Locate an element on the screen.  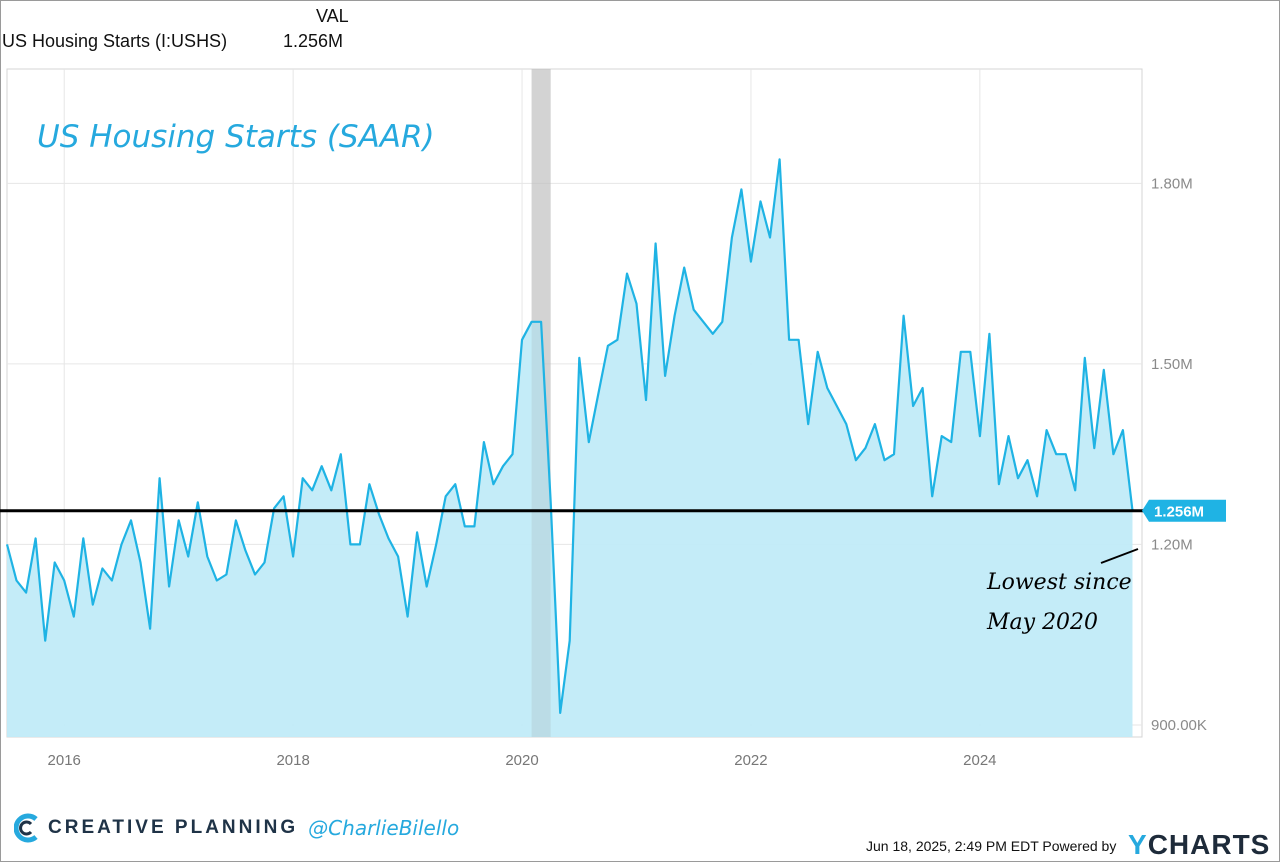
ycharts-logo-y: Y is located at coordinates (1138, 844).